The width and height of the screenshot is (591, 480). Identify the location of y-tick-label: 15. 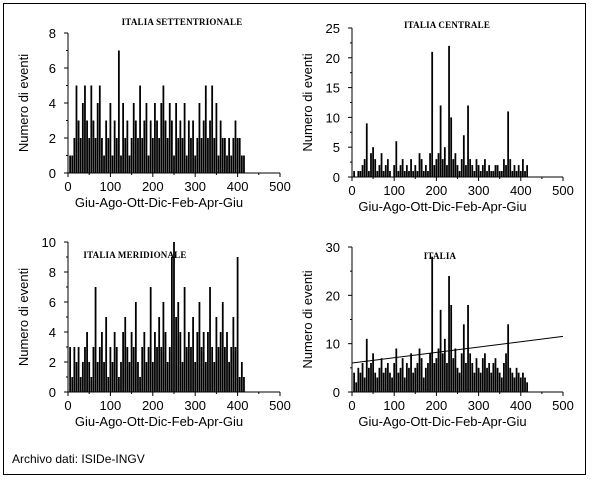
(333, 88).